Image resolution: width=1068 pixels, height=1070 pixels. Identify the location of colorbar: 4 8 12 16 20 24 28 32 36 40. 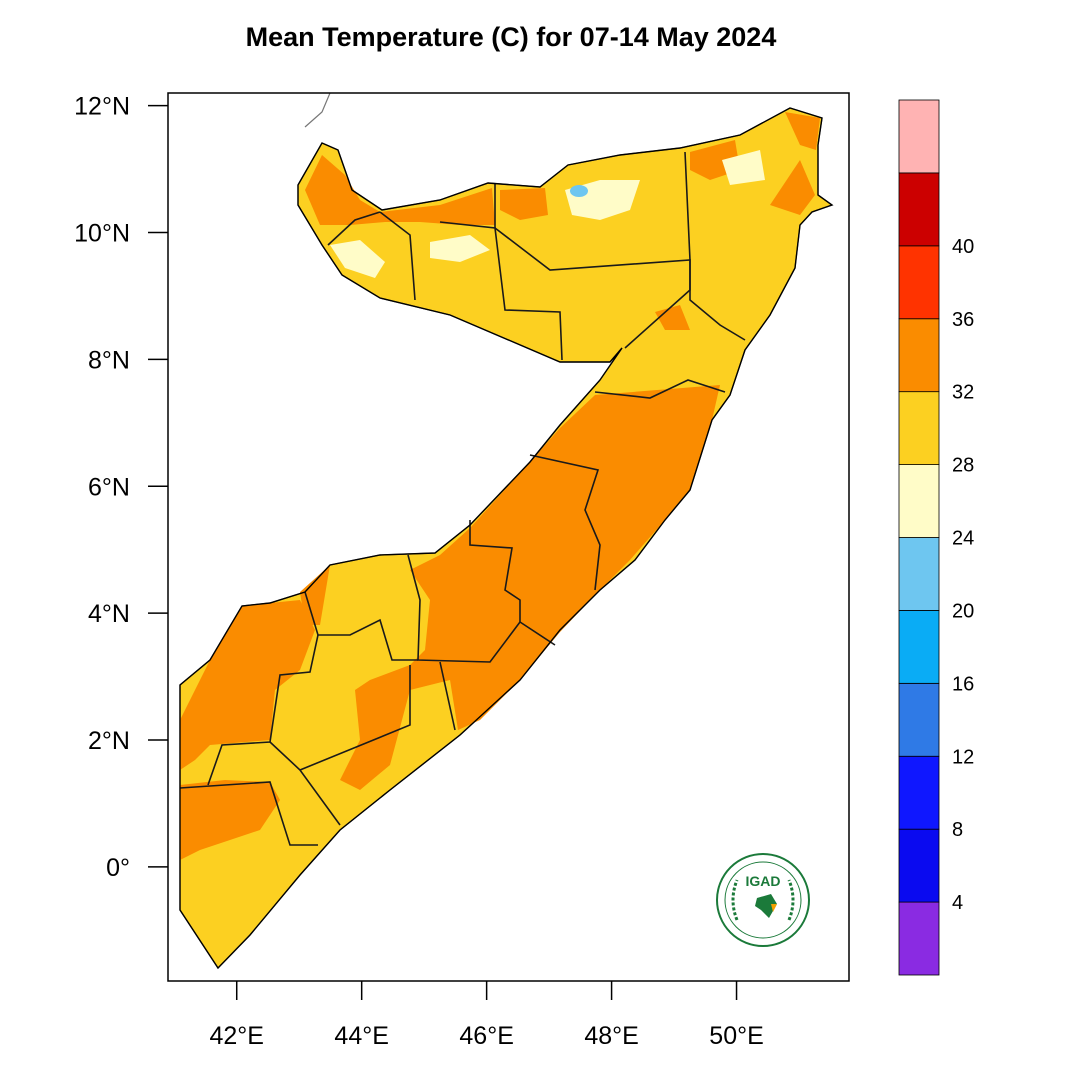
(936, 537).